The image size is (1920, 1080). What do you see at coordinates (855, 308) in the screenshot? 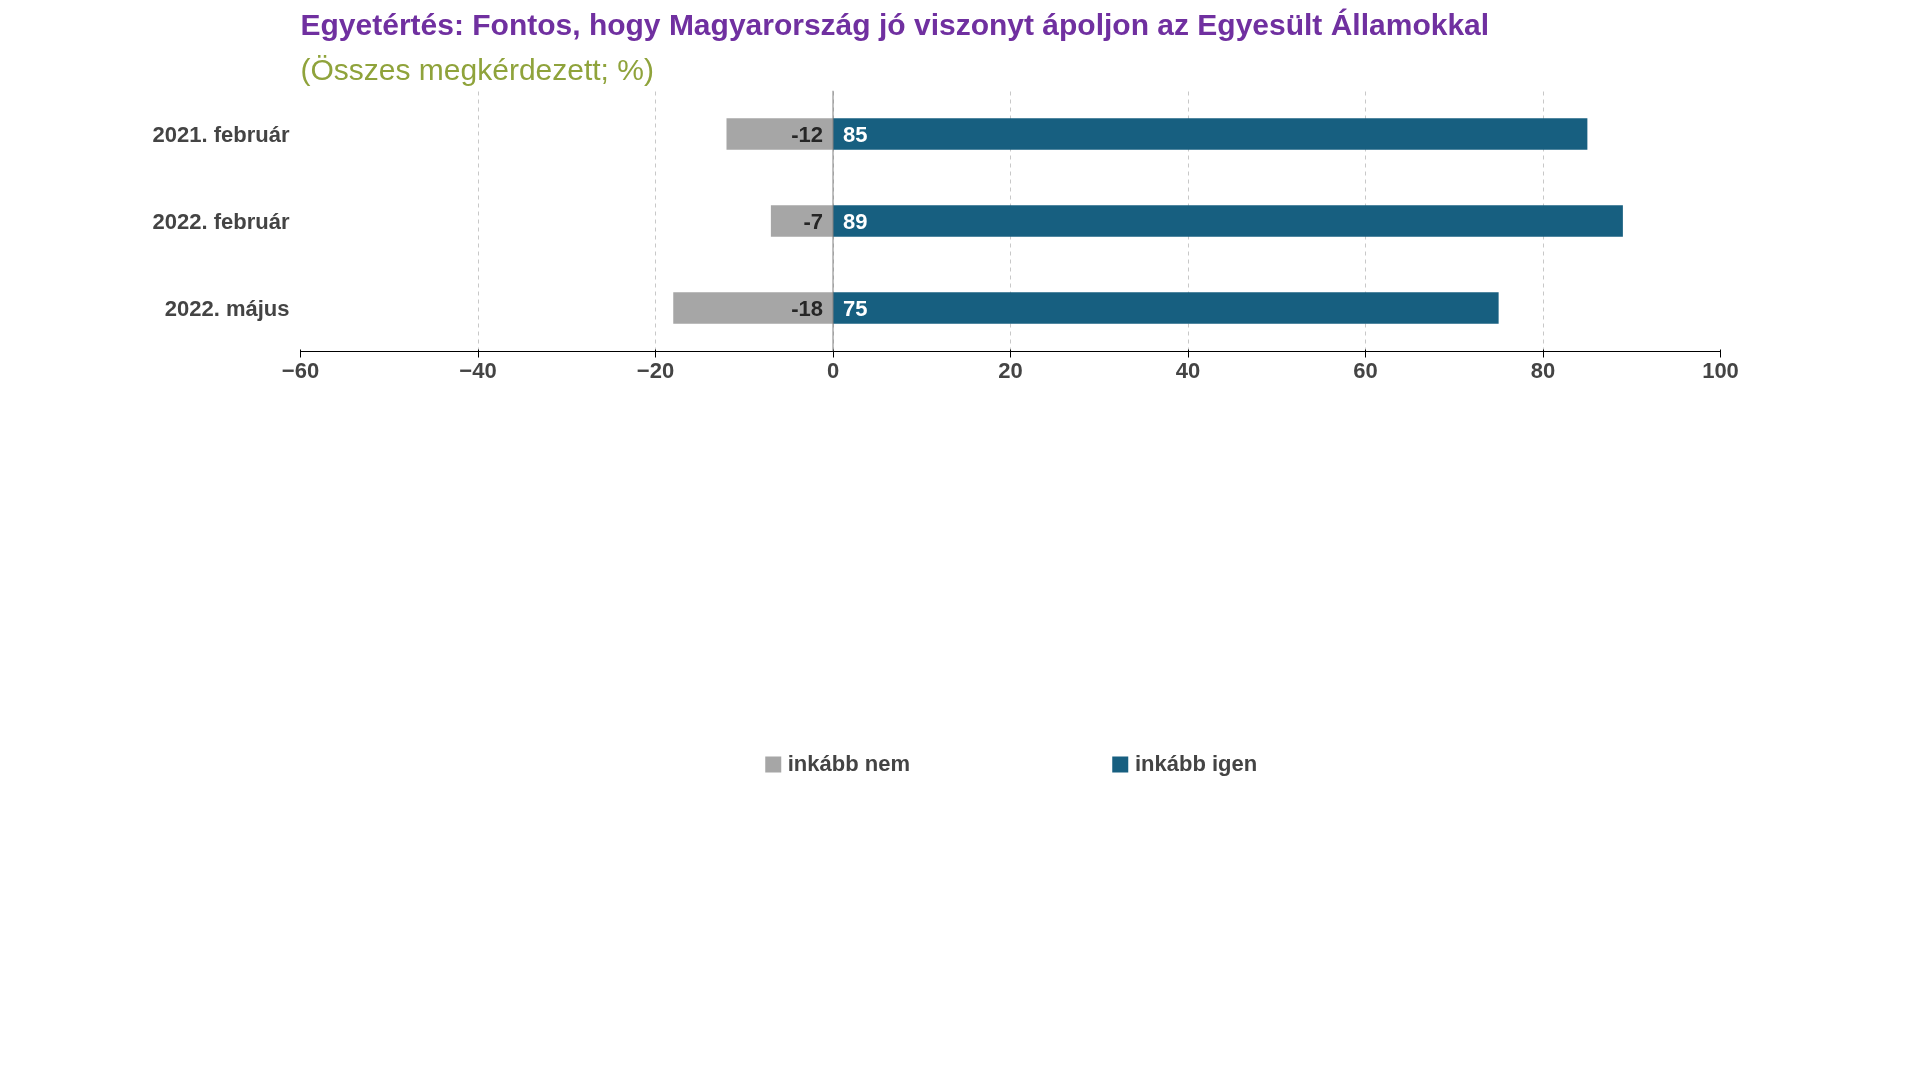
I see `data-label: 75` at bounding box center [855, 308].